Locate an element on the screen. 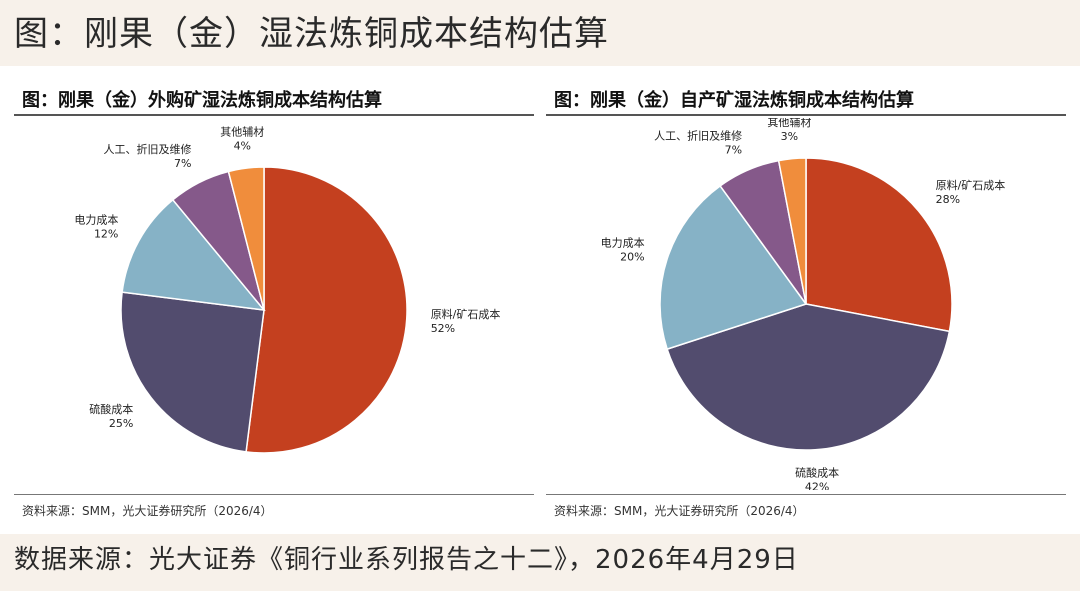 This screenshot has height=591, width=1080. slice-value-label: 3% is located at coordinates (789, 136).